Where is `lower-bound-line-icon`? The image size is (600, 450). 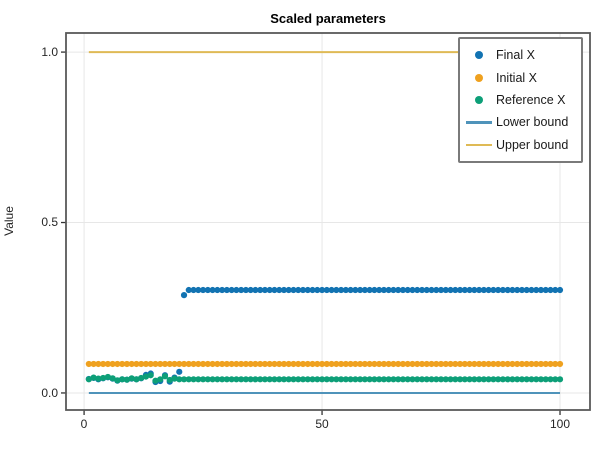 lower-bound-line-icon is located at coordinates (479, 122).